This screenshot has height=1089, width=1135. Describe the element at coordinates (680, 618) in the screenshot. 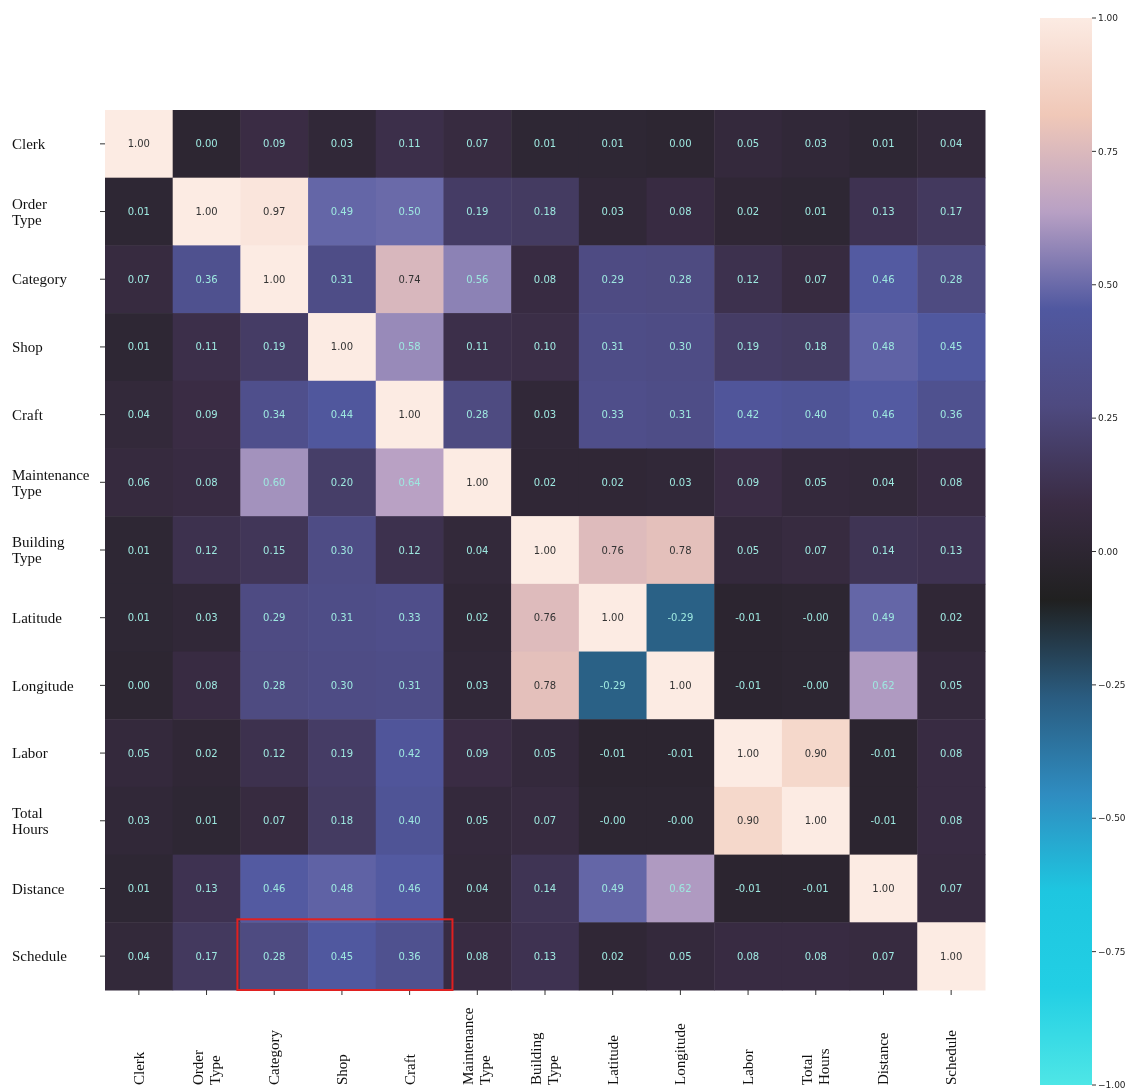

I see `data-label: -0.29` at that location.